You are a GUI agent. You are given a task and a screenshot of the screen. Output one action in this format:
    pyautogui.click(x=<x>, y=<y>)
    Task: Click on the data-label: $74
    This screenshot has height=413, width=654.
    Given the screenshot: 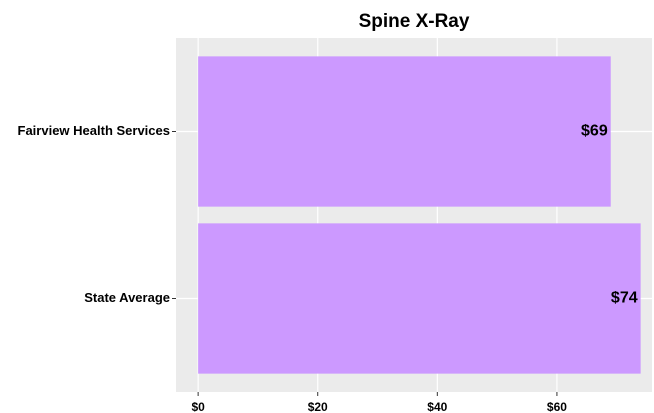 What is the action you would take?
    pyautogui.click(x=624, y=298)
    